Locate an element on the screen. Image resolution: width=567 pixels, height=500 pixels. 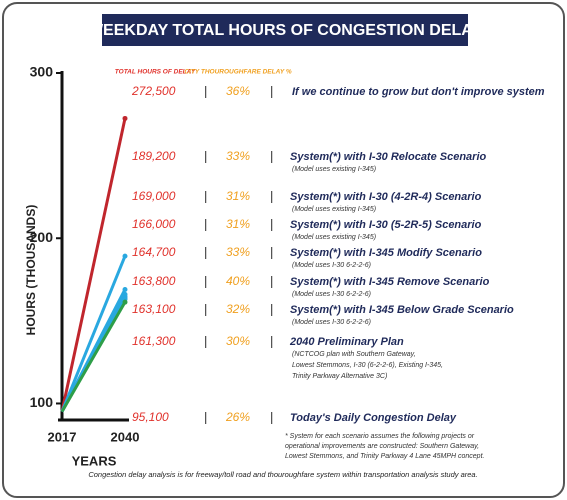
title-banner is located at coordinates (285, 30).